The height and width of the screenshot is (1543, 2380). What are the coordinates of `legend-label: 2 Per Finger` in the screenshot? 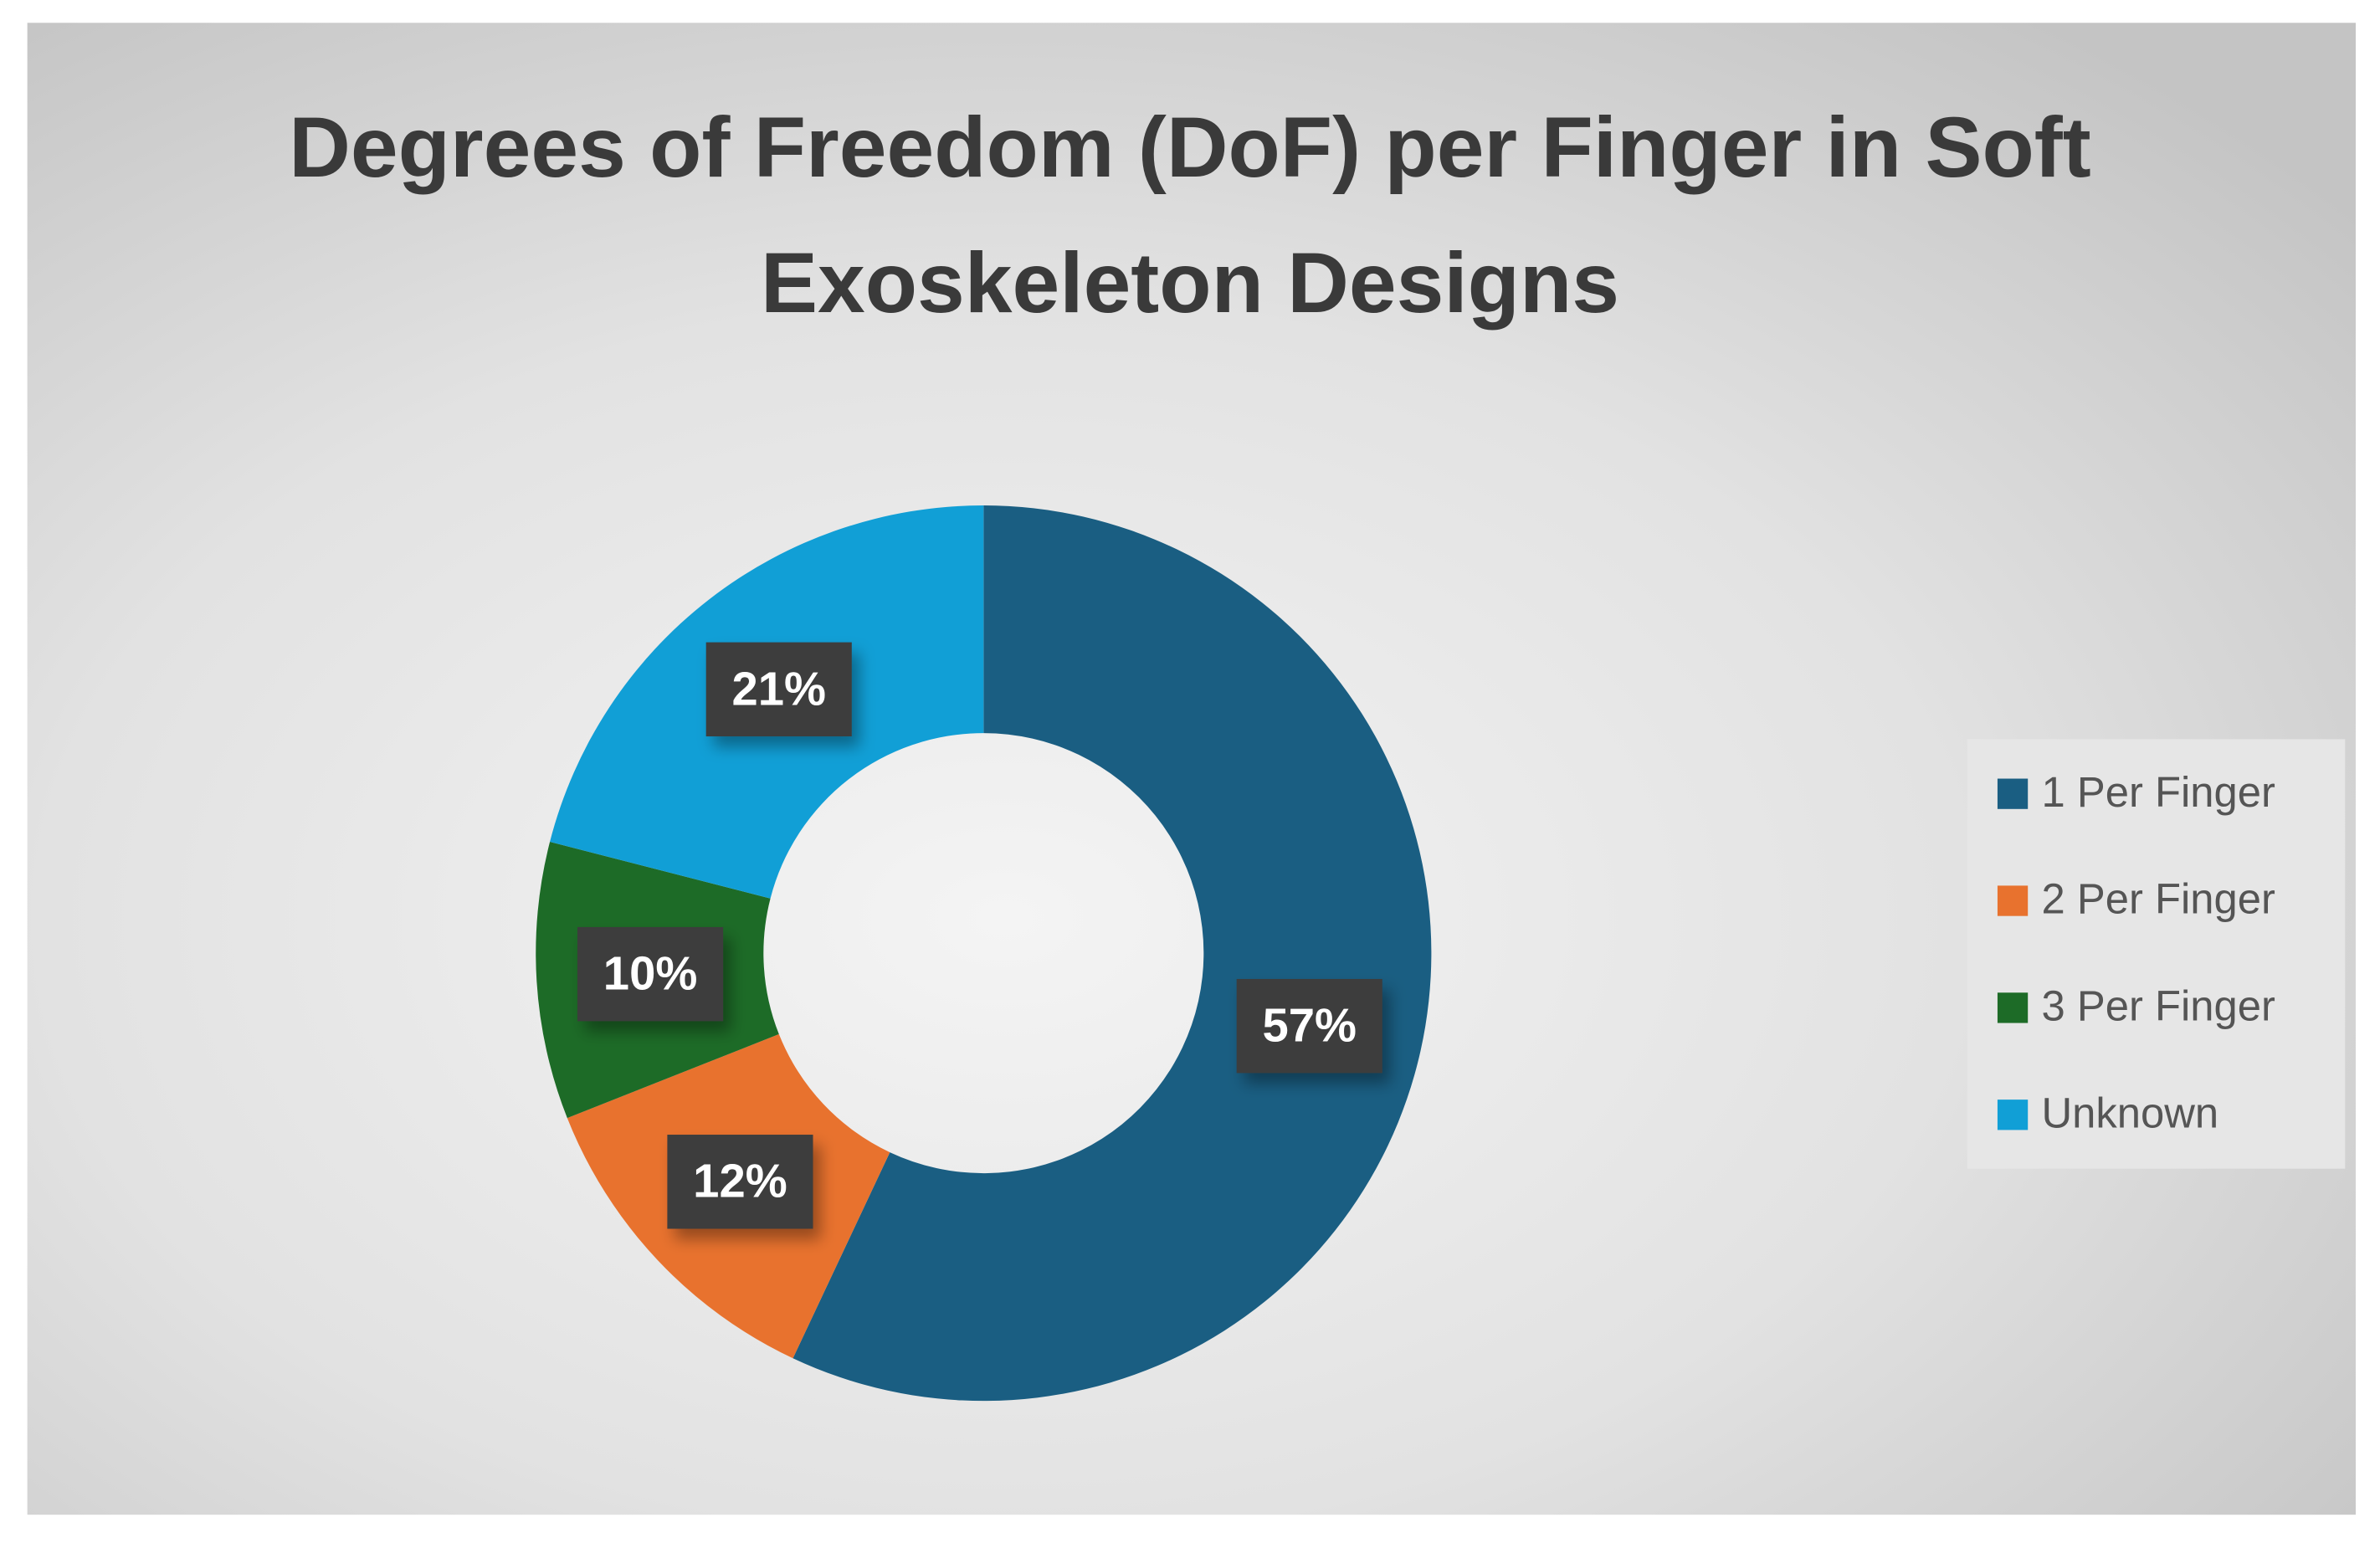 It's located at (2158, 899).